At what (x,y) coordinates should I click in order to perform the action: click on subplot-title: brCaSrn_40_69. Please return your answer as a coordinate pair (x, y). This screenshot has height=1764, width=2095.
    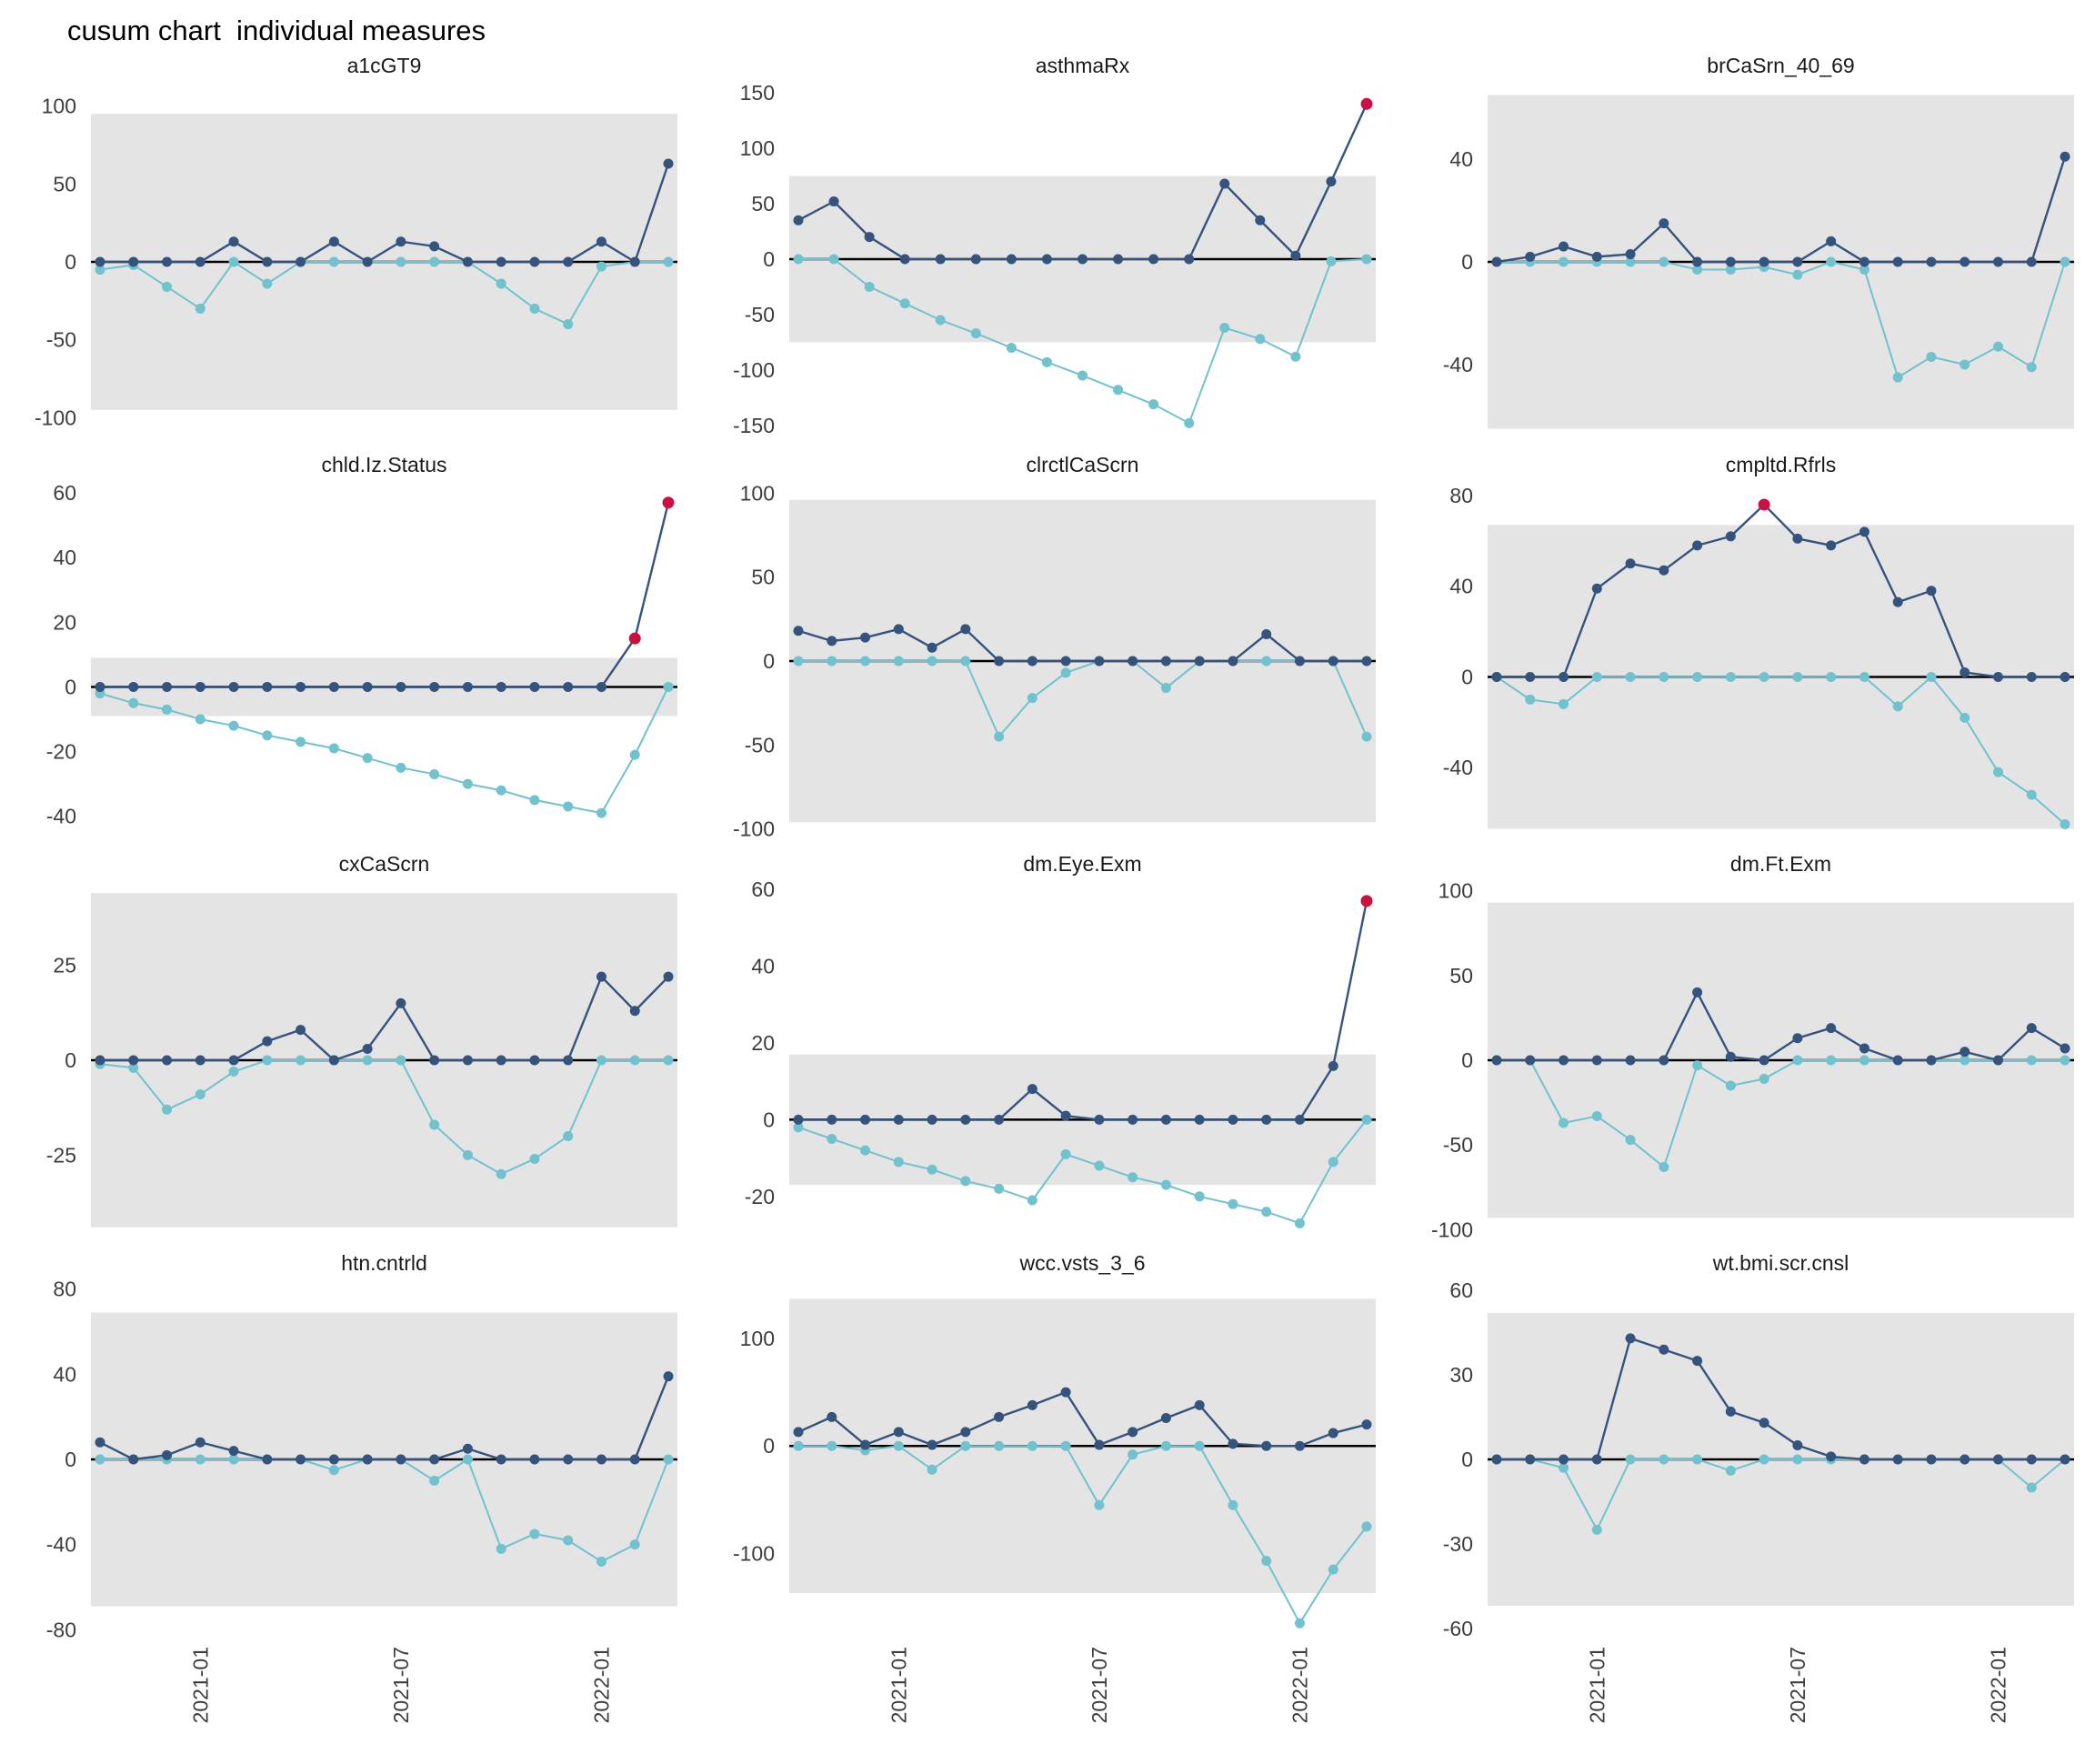
    Looking at the image, I should click on (1780, 65).